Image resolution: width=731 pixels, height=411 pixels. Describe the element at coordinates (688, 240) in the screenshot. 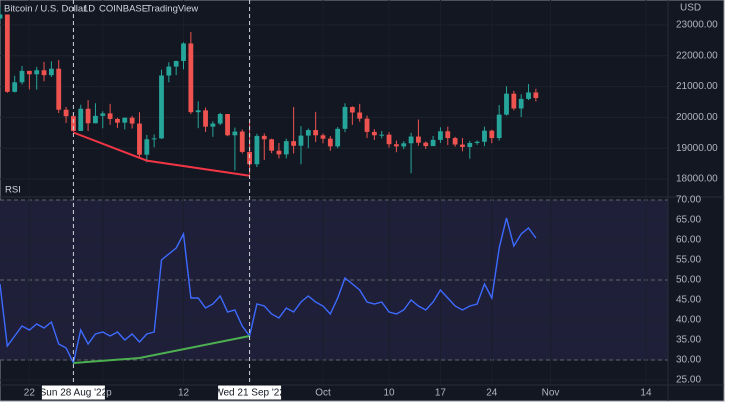

I see `y-tick-label: 60.00` at that location.